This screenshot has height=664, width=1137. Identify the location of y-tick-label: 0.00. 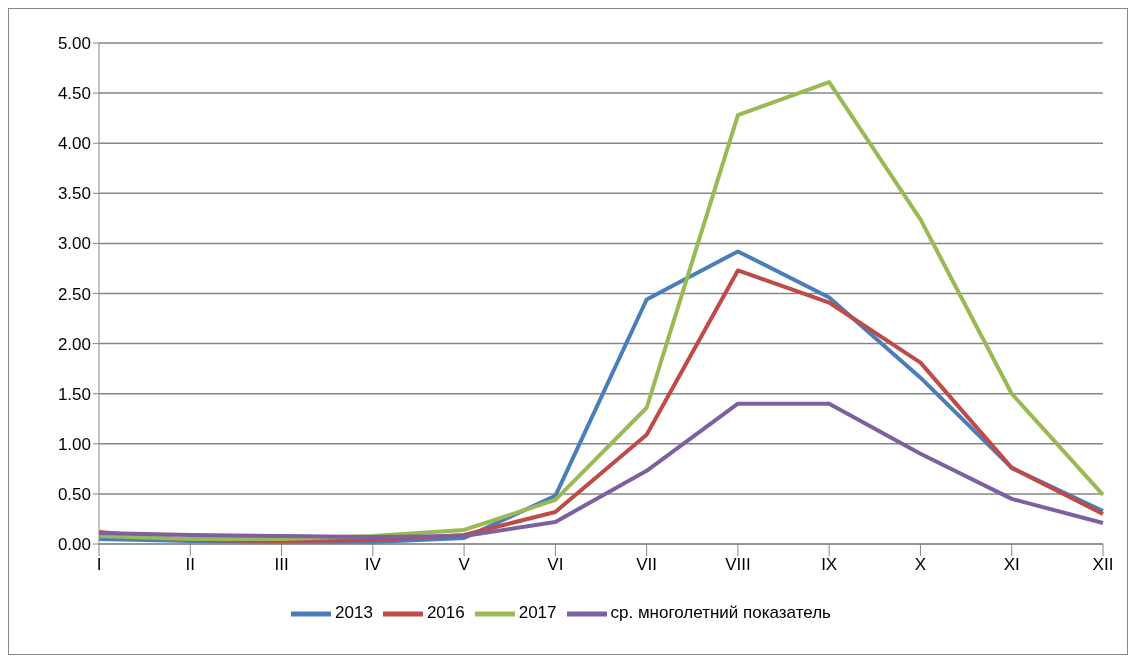
(74, 545).